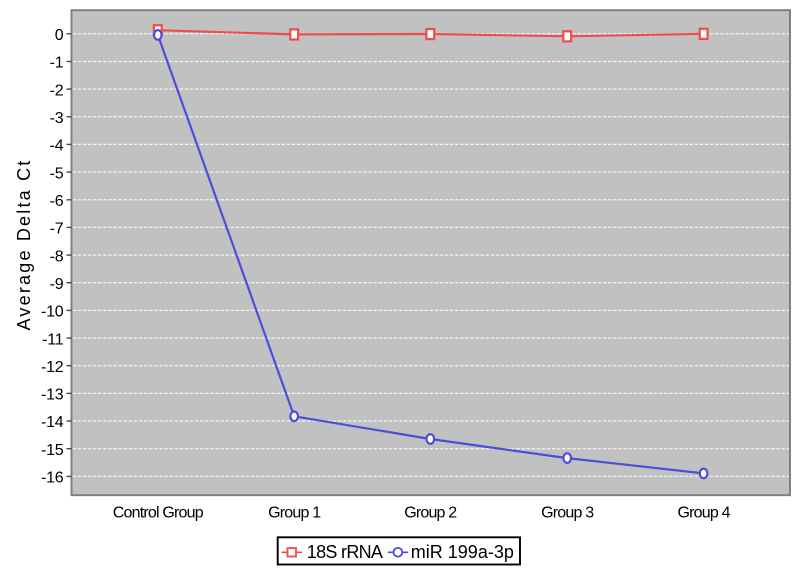 This screenshot has width=800, height=571. I want to click on svg-text: -6, so click(57, 201).